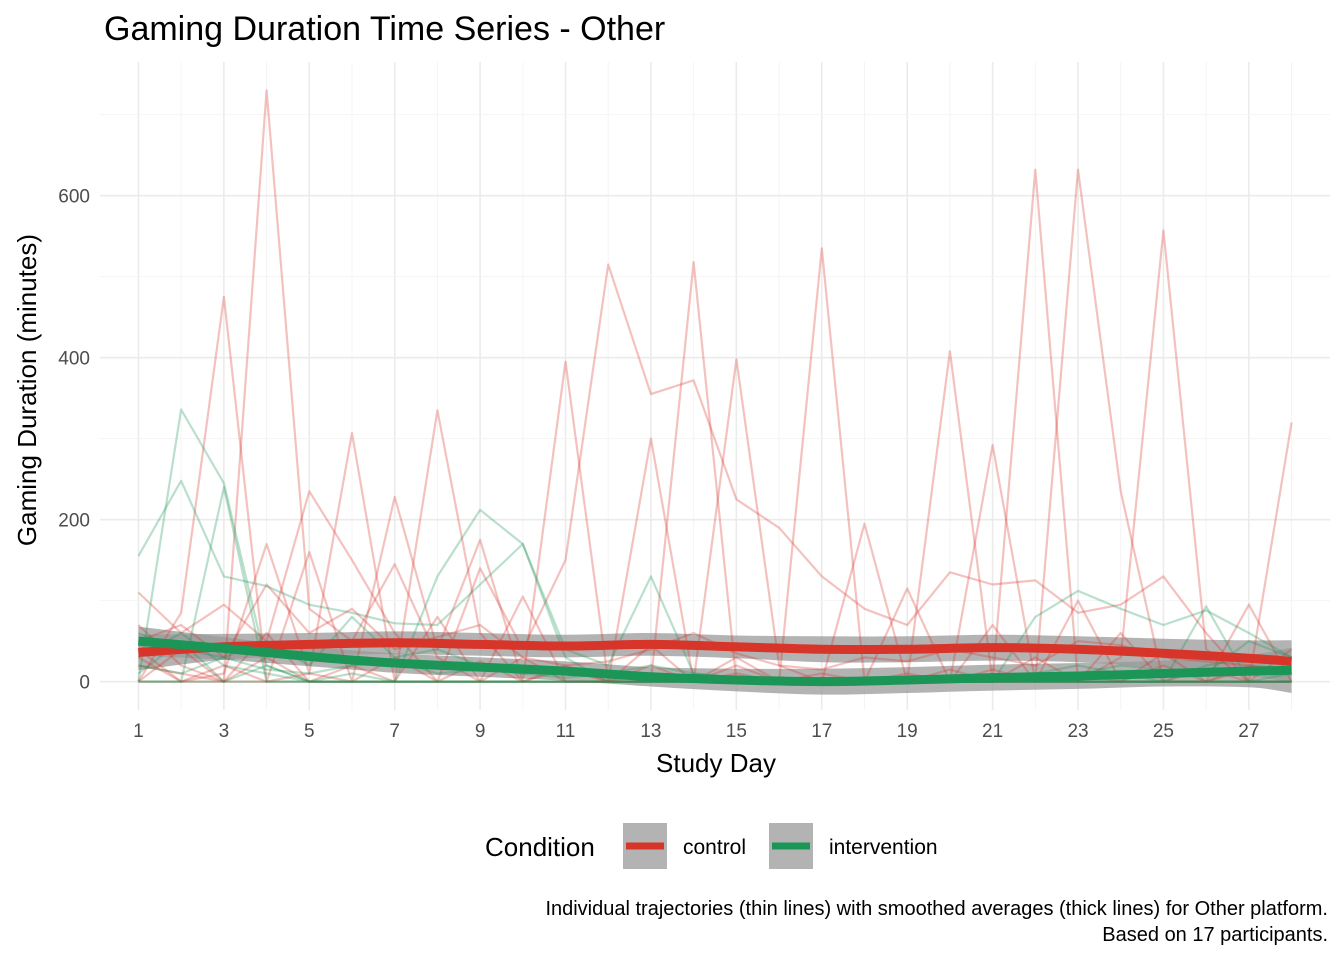  I want to click on x-tick-label: 27, so click(1248, 731).